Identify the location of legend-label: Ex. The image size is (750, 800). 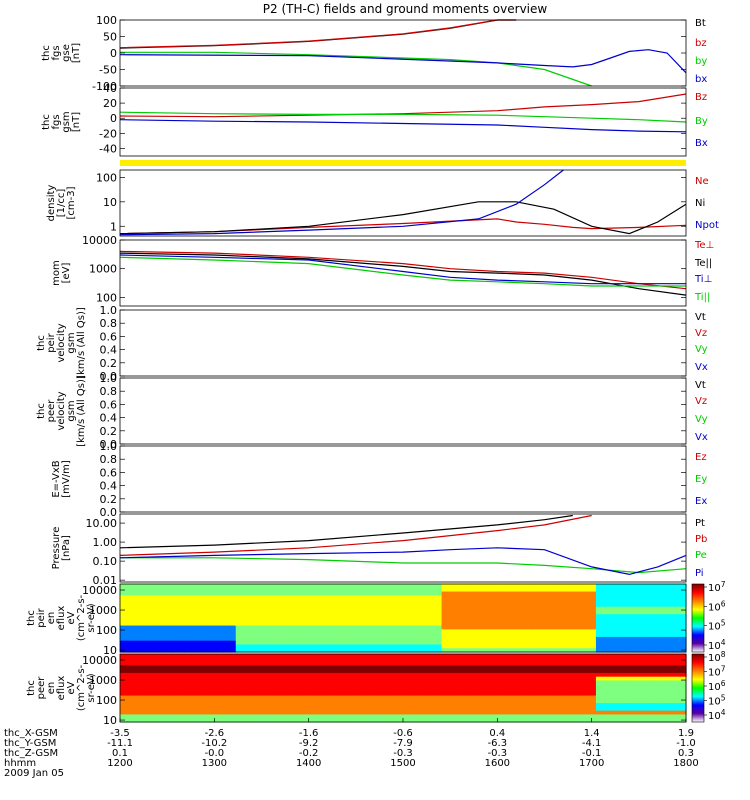
(701, 501).